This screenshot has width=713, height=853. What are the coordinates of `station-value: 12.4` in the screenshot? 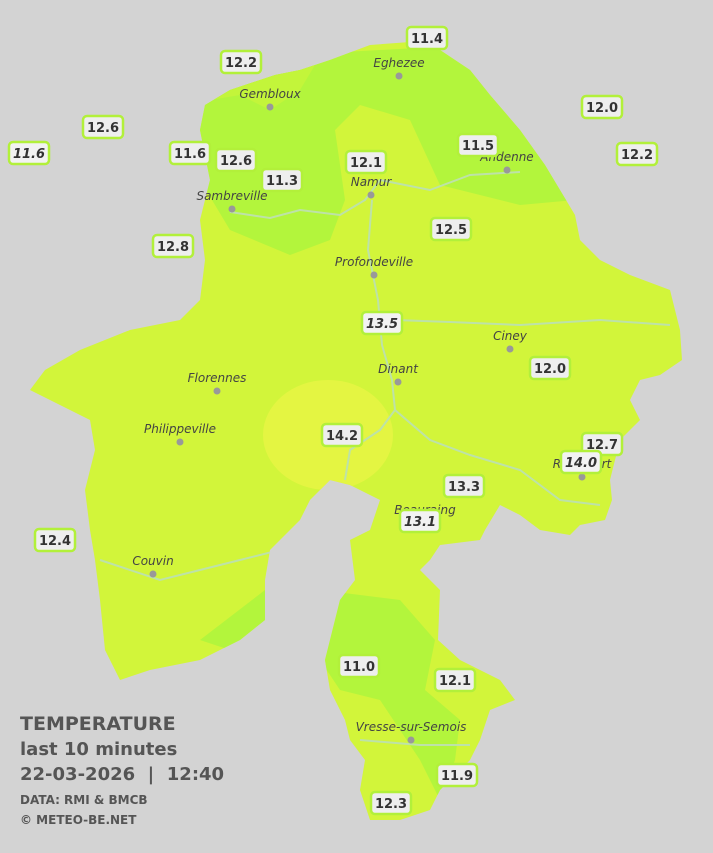 It's located at (55, 541).